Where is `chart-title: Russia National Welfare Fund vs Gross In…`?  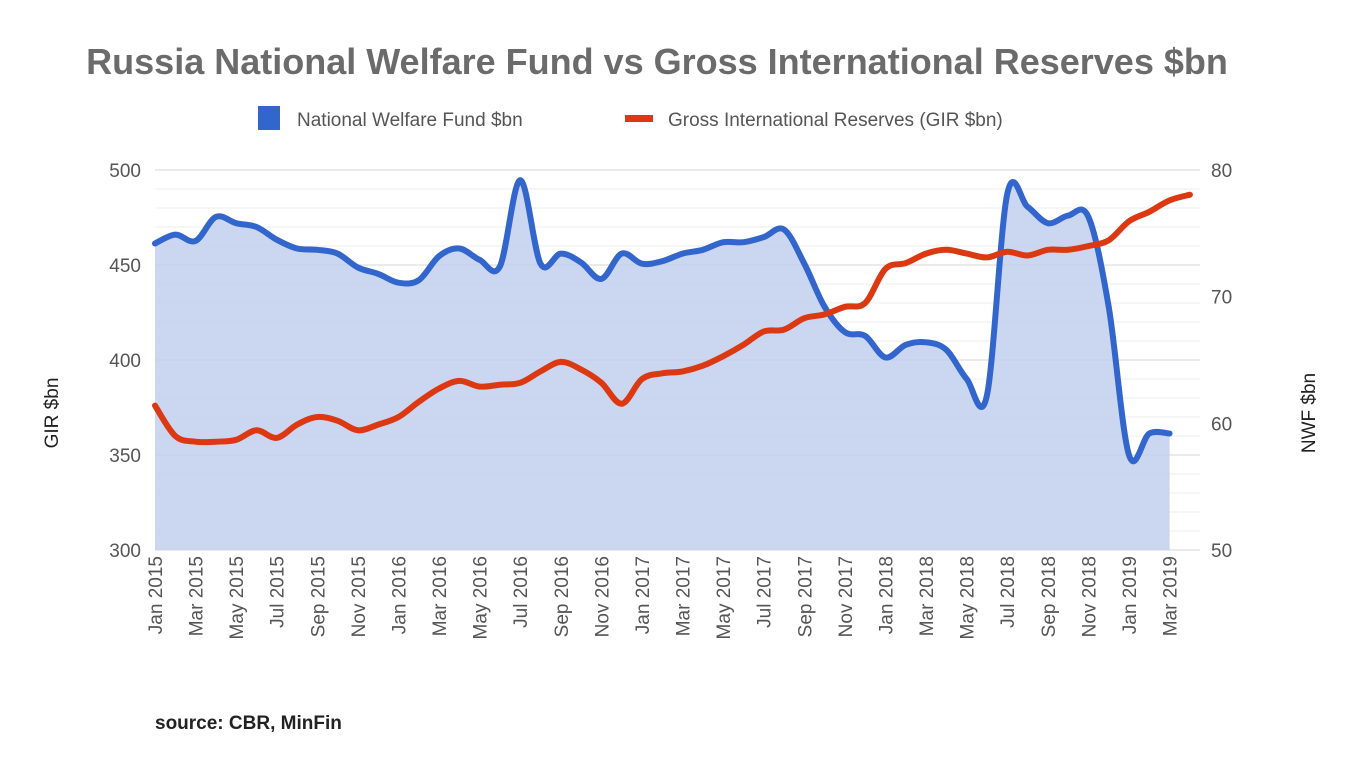
chart-title: Russia National Welfare Fund vs Gross In… is located at coordinates (657, 61).